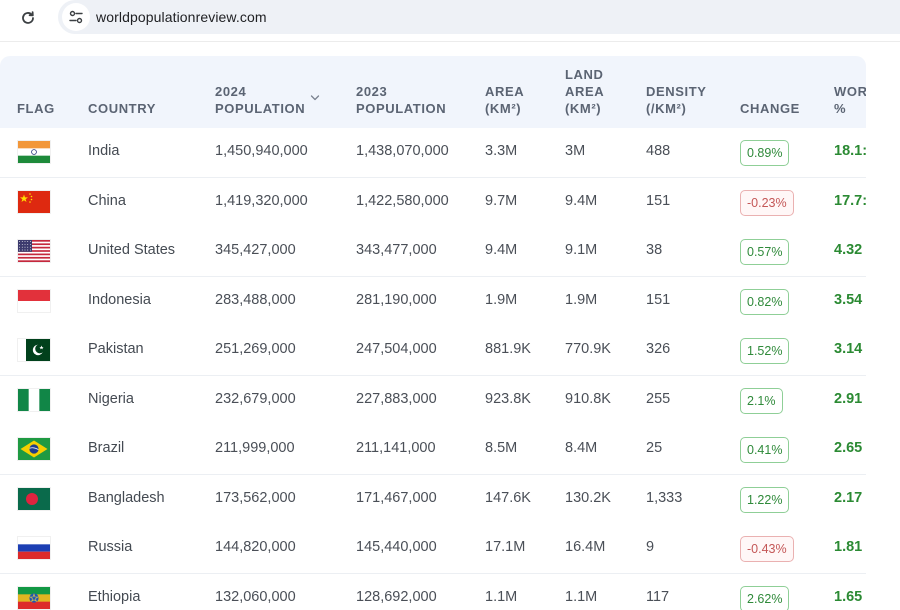  What do you see at coordinates (501, 299) in the screenshot?
I see `area-cell: 1.9M` at bounding box center [501, 299].